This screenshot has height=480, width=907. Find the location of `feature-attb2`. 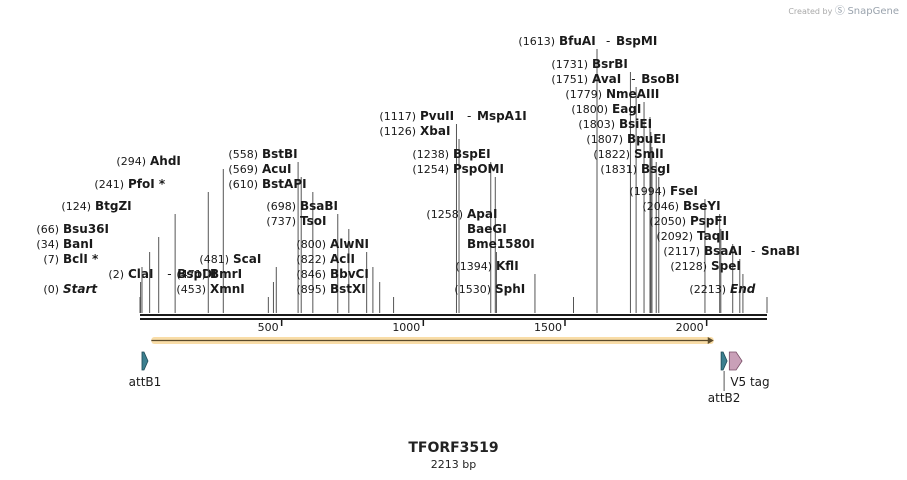

feature-attb2 is located at coordinates (724, 361).